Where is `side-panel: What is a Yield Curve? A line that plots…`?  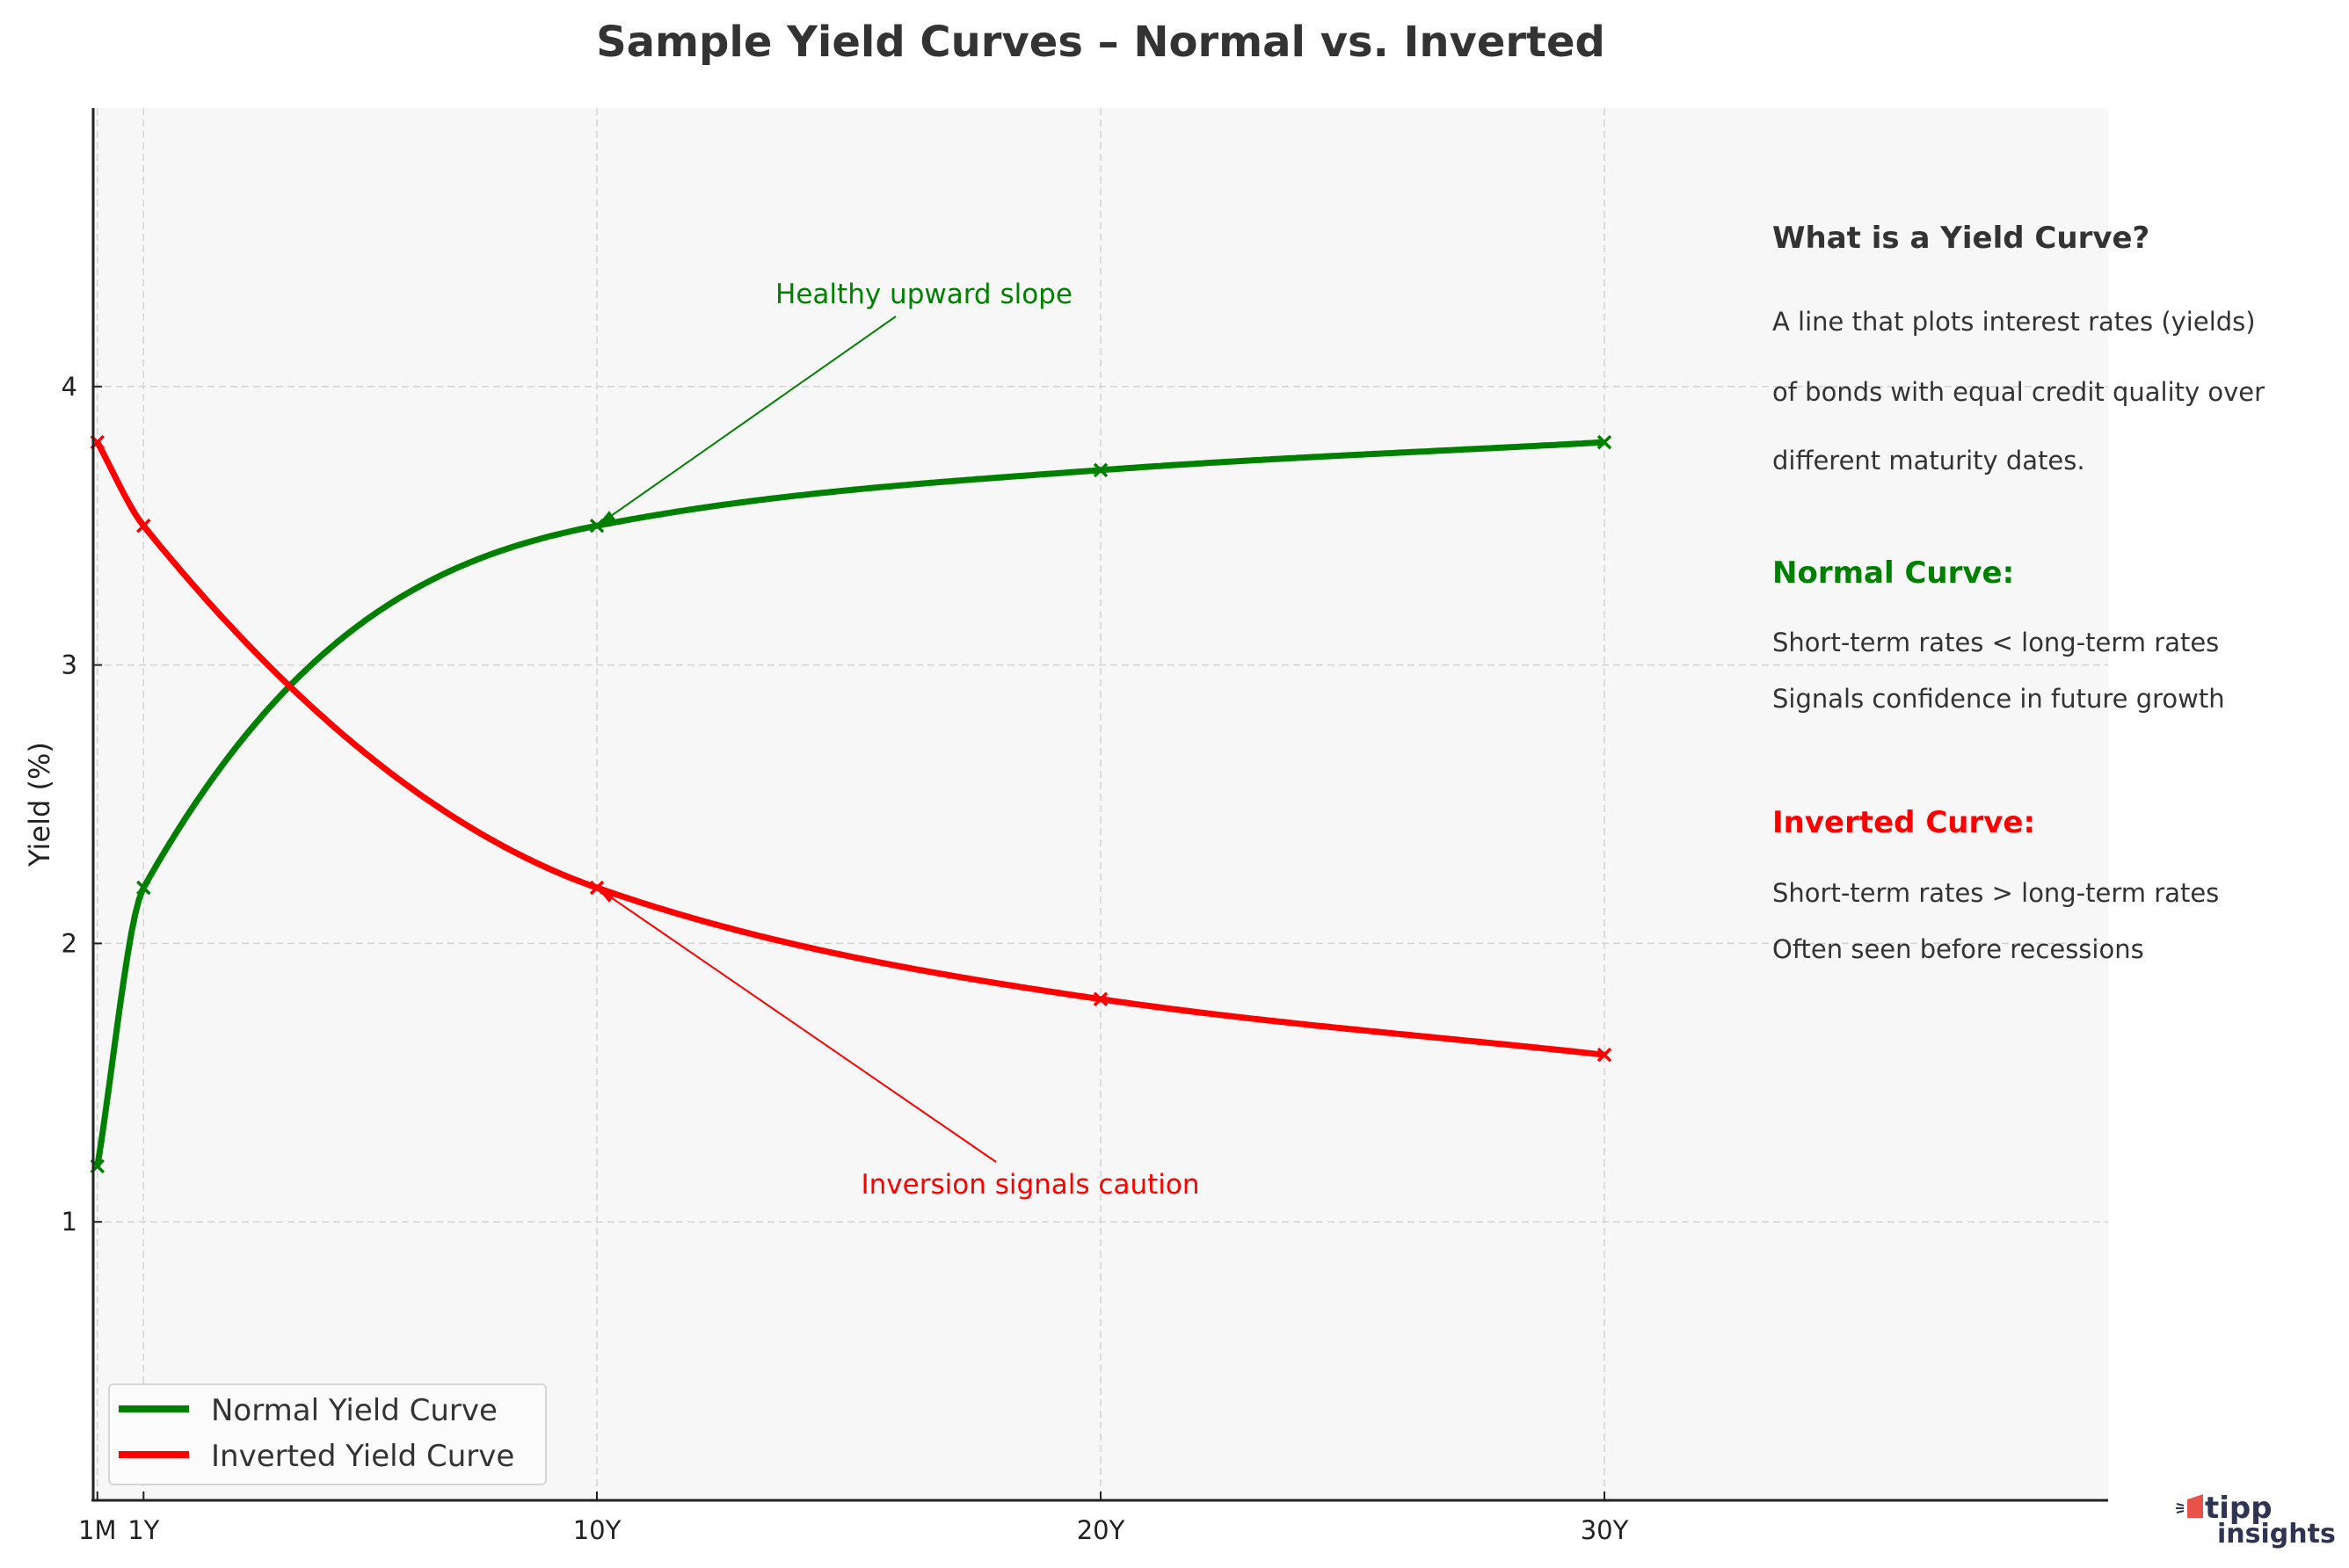 side-panel: What is a Yield Curve? A line that plots… is located at coordinates (2019, 592).